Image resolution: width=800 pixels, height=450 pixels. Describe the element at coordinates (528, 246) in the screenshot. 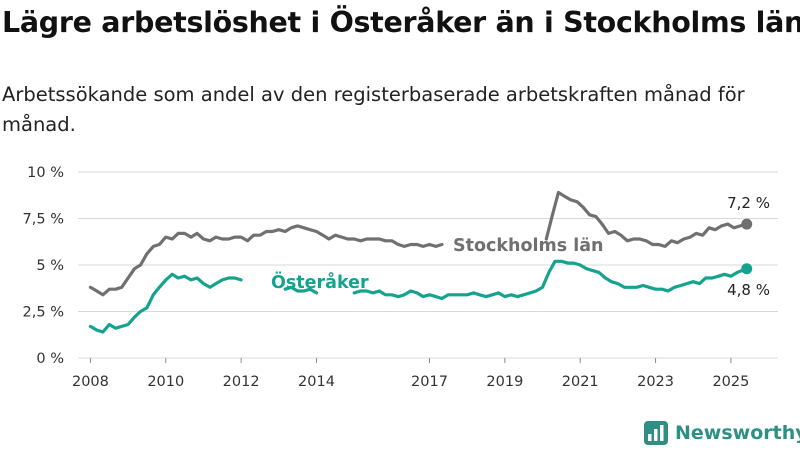

I see `series-label-stockholm: Stockholms län` at that location.